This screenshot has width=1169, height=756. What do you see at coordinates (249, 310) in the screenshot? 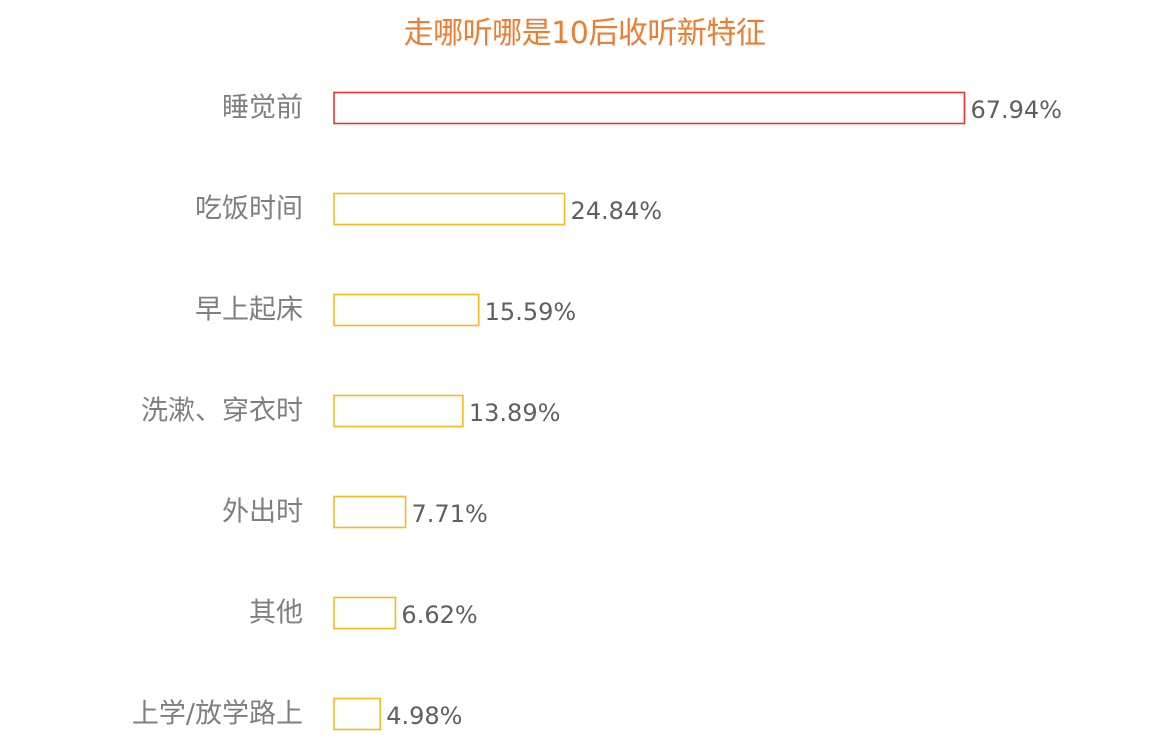
I see `category-label: 早上起床` at bounding box center [249, 310].